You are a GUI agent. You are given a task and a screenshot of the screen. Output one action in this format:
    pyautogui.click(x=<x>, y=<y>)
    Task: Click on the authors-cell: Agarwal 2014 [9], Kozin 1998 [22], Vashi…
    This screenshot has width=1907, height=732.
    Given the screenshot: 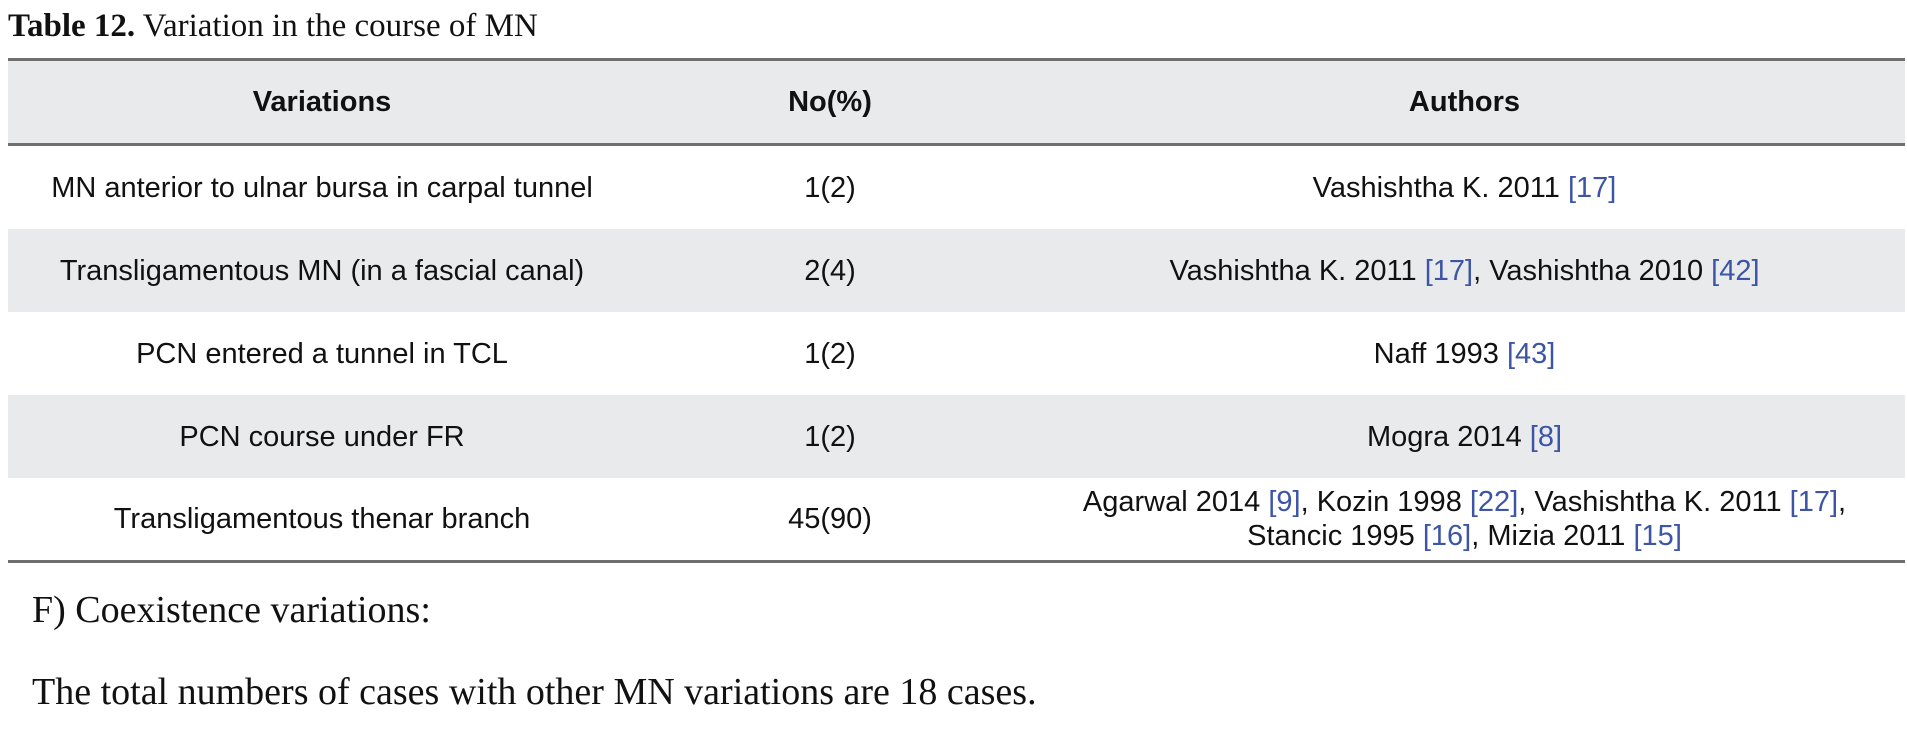 What is the action you would take?
    pyautogui.click(x=1464, y=520)
    